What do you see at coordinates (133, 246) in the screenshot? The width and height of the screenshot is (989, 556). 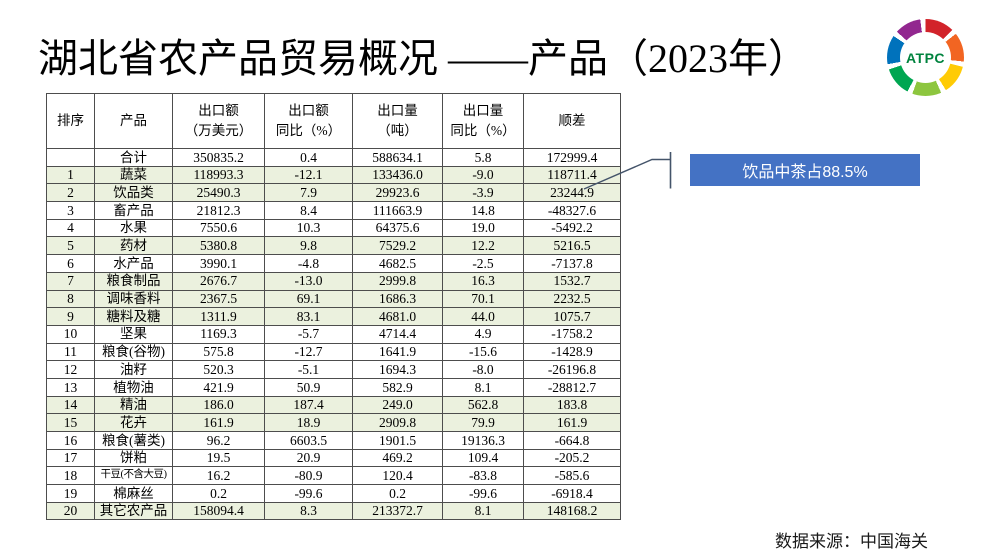 I see `table-cell: 药材` at bounding box center [133, 246].